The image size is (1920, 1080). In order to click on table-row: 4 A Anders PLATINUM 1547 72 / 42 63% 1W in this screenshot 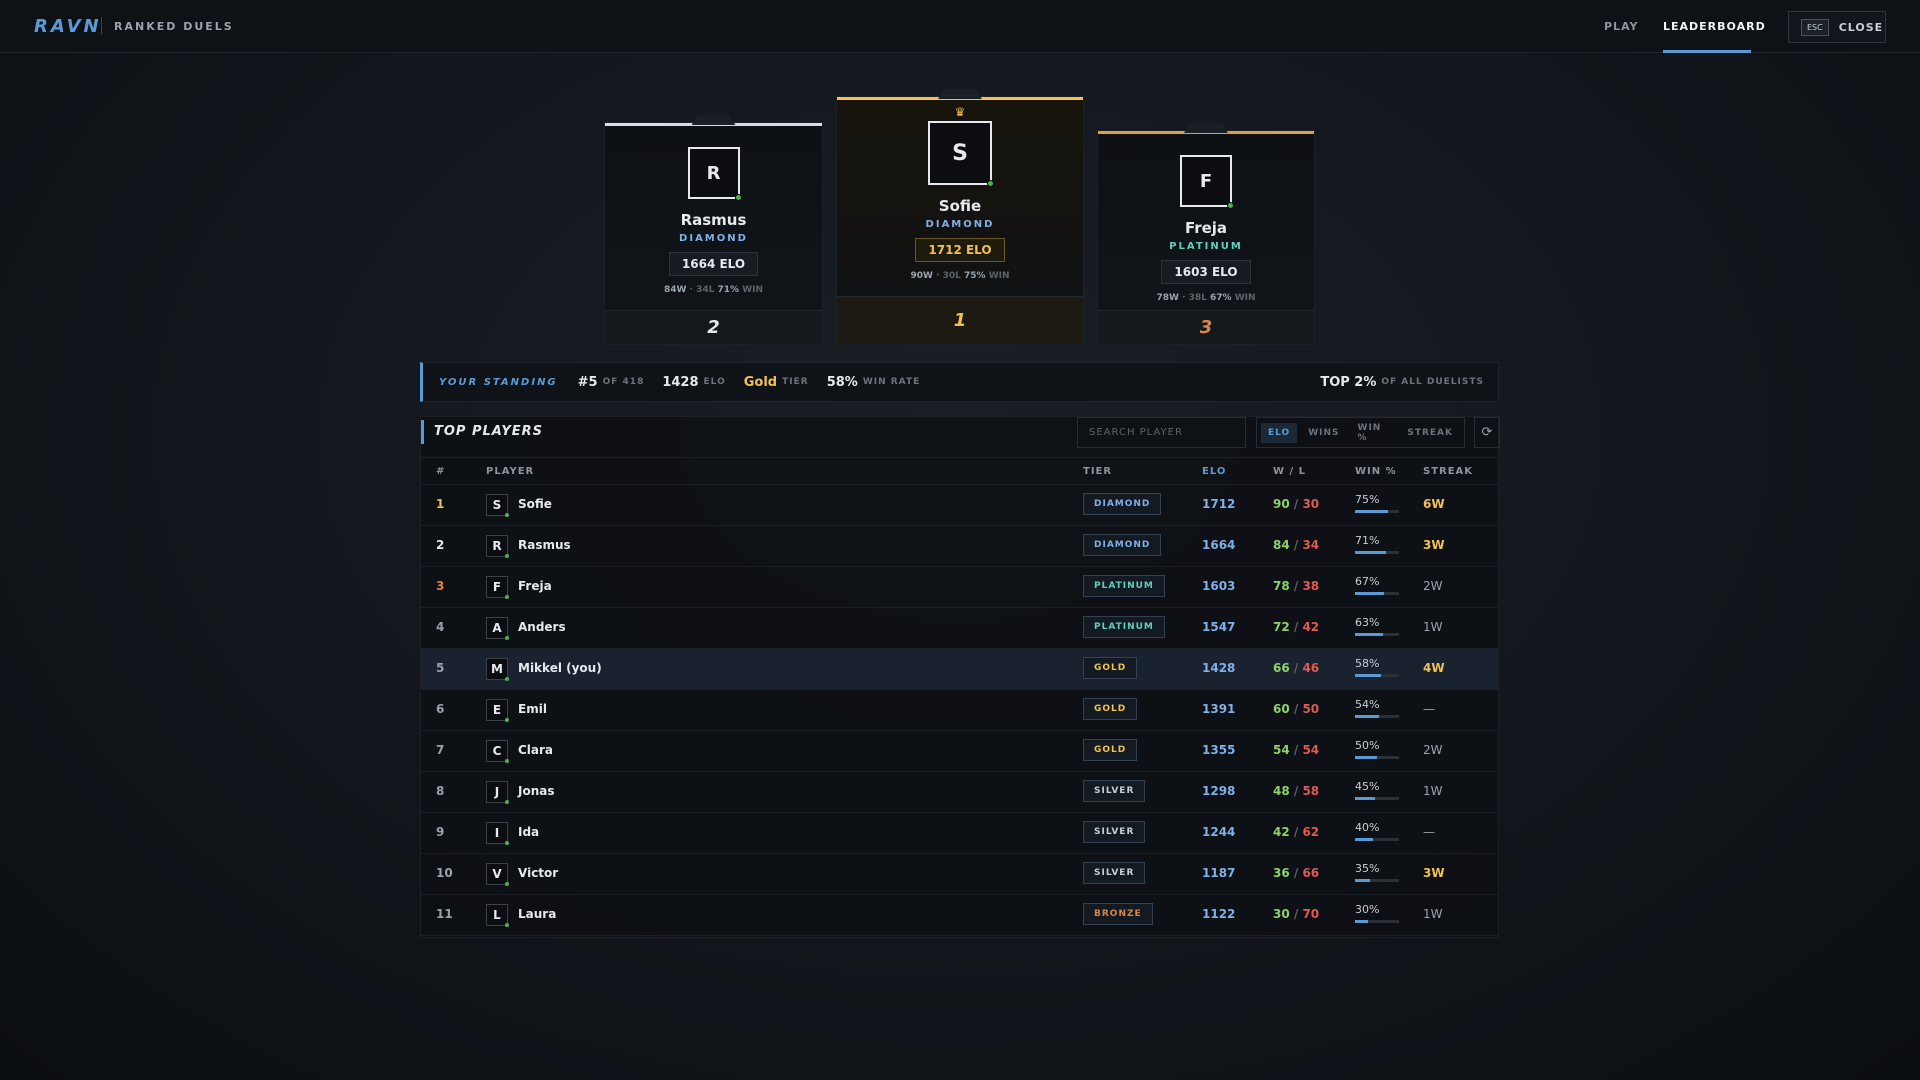, I will do `click(959, 628)`.